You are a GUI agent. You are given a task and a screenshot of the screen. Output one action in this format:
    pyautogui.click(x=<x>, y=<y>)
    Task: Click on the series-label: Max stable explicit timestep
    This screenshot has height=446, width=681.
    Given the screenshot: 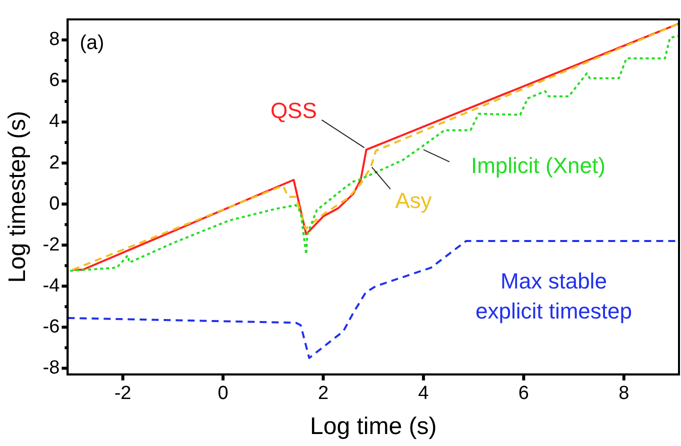 What is the action you would take?
    pyautogui.click(x=553, y=296)
    